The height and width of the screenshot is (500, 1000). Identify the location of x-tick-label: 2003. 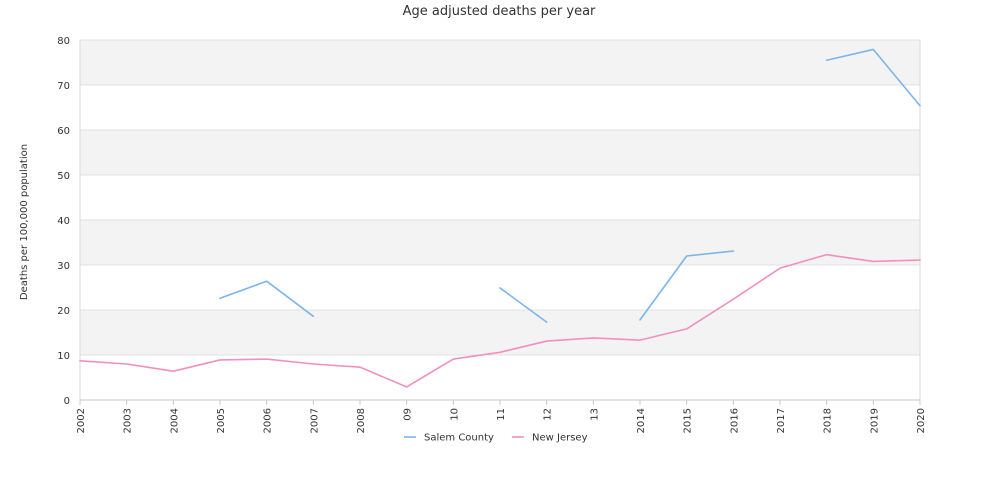
(128, 420).